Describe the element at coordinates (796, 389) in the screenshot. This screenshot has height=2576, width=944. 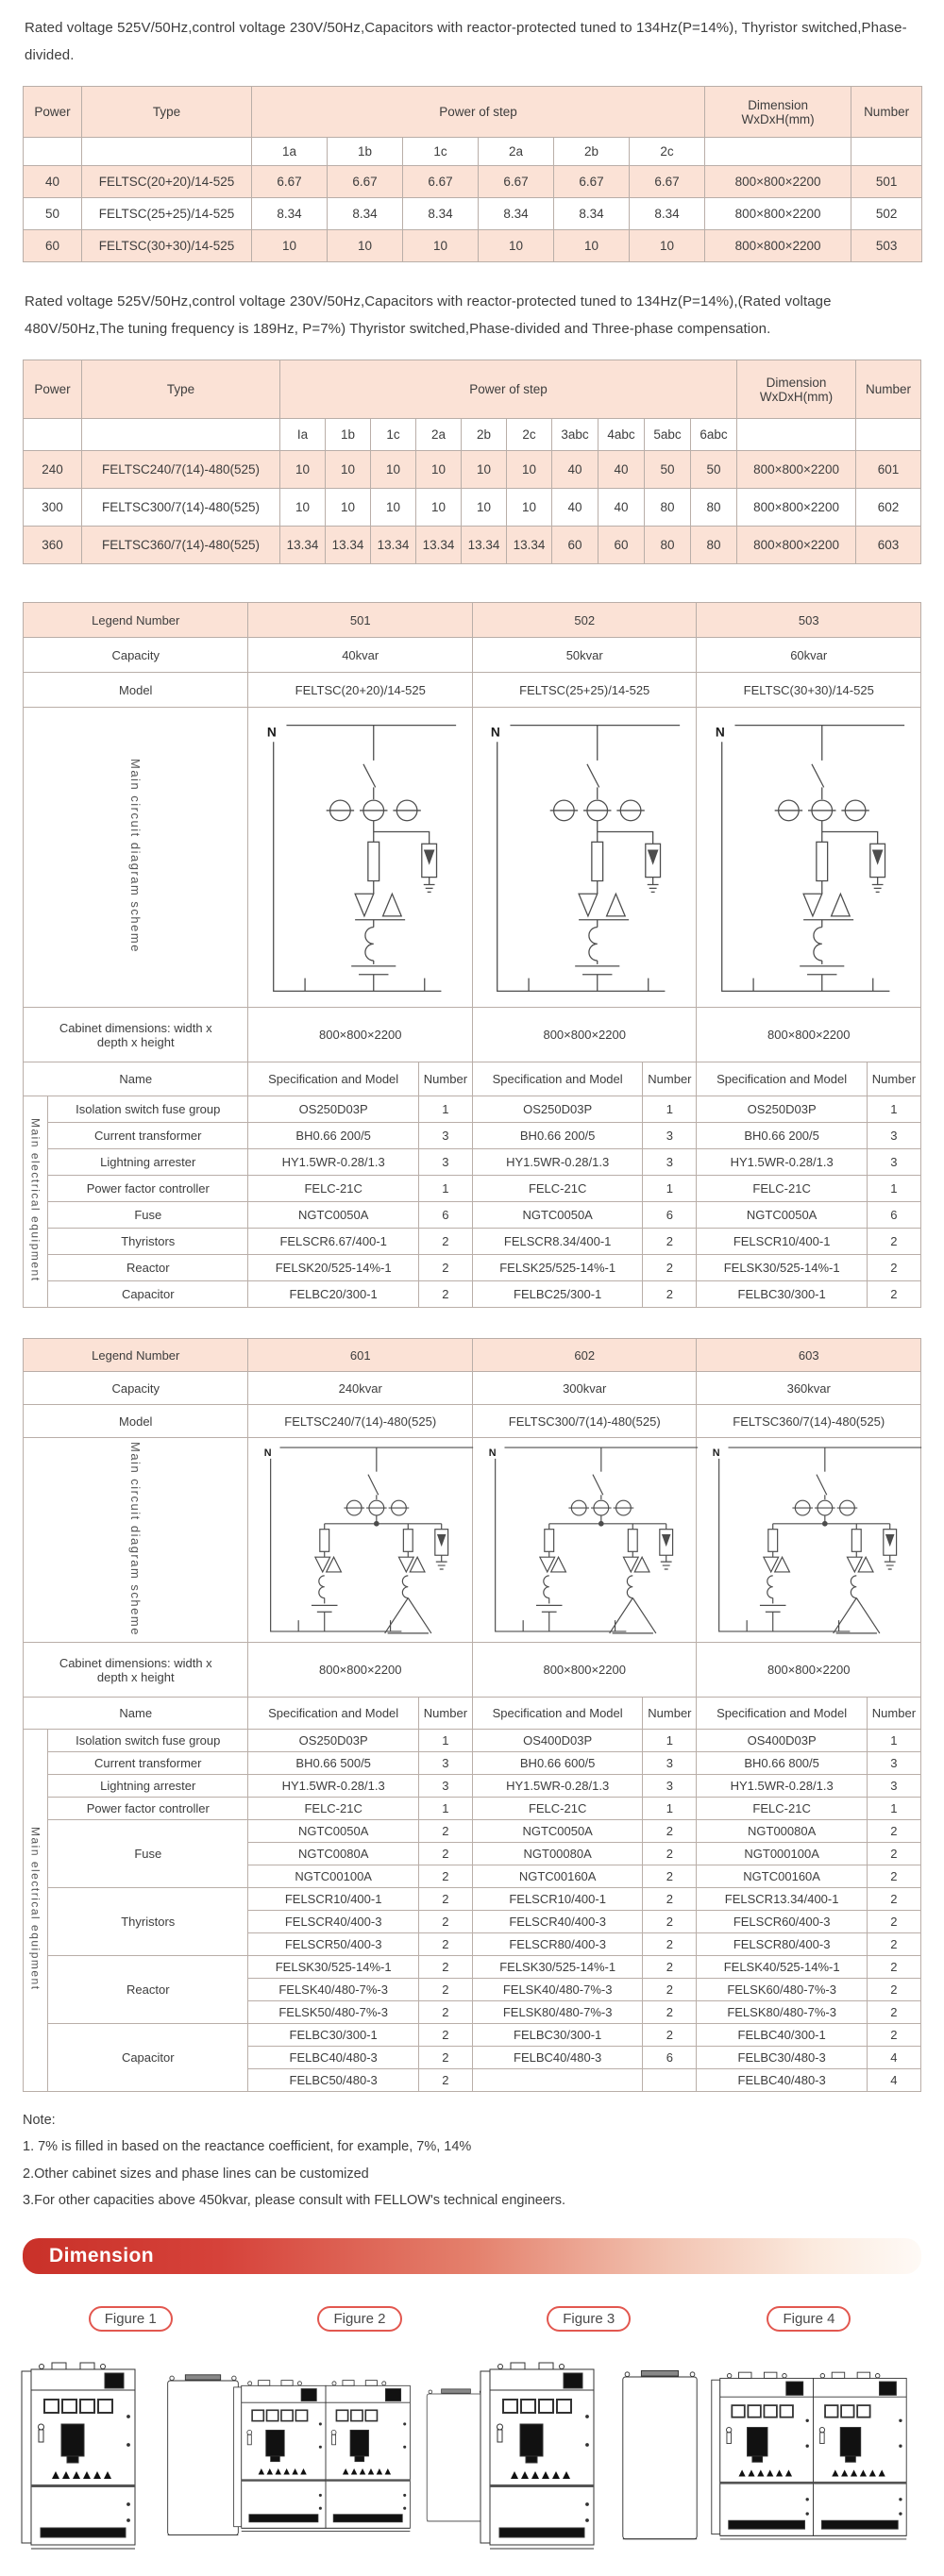
I see `col-header-dimension: Dimension WxDxH(mm)` at that location.